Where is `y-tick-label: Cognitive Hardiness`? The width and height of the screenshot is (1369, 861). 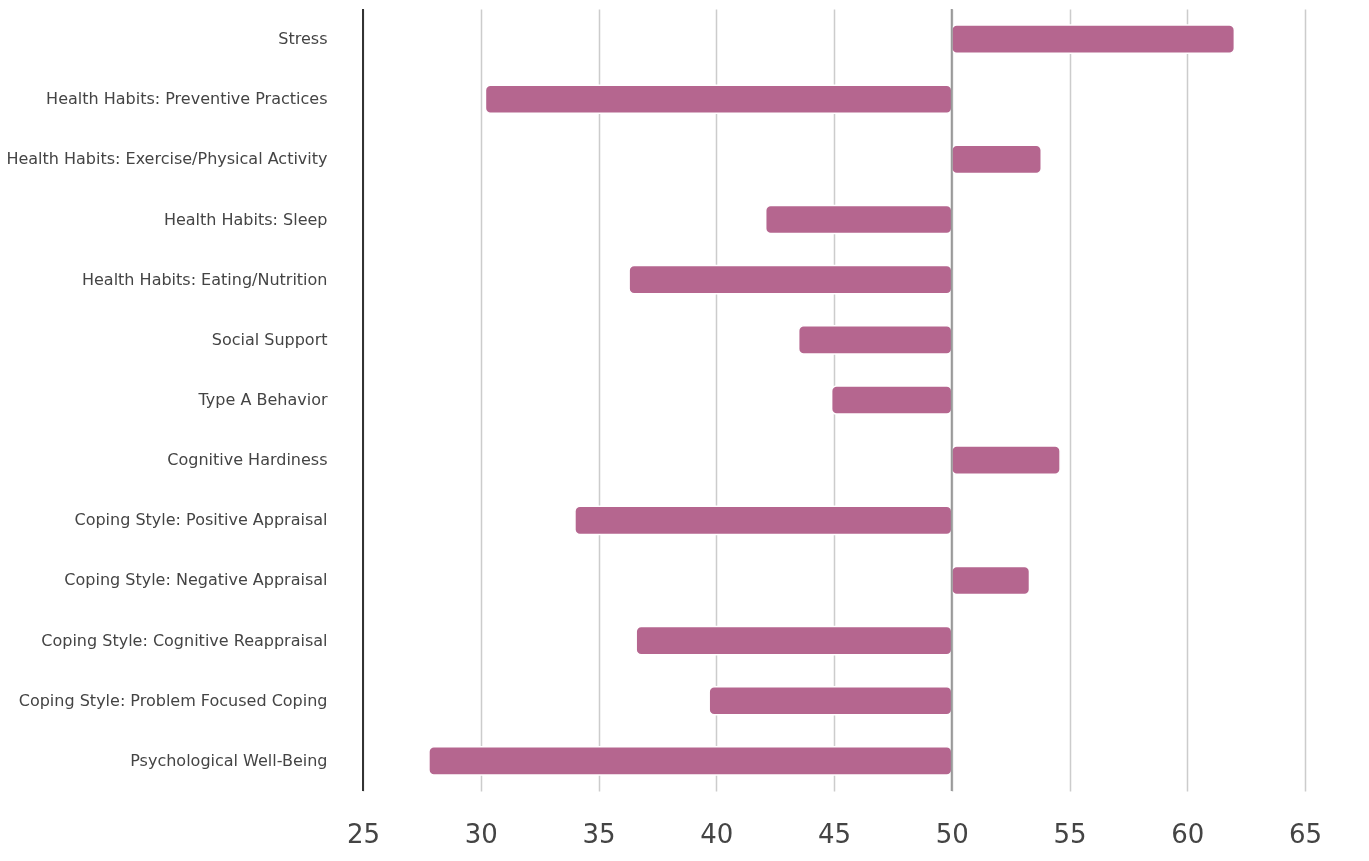
y-tick-label: Cognitive Hardiness is located at coordinates (247, 460).